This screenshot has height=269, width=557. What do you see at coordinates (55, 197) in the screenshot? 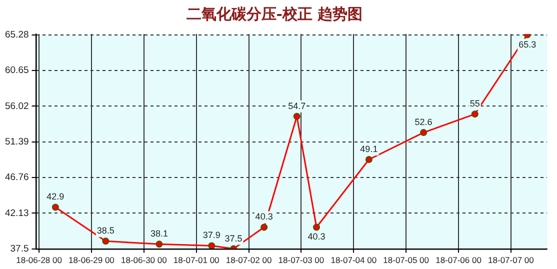
I see `data-label: 42.9` at bounding box center [55, 197].